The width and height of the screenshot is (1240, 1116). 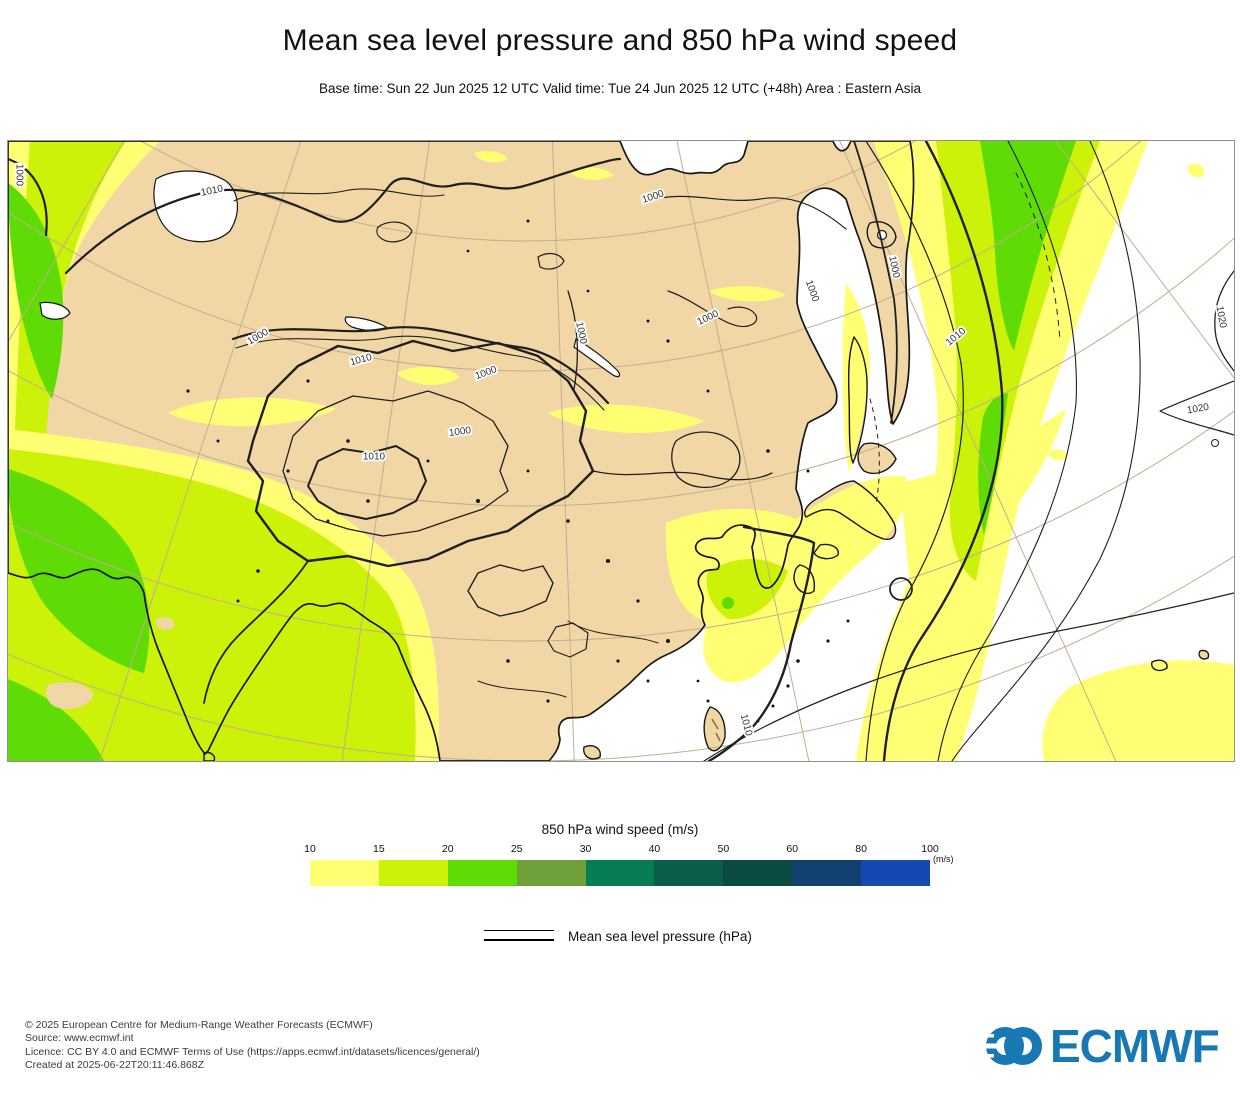 What do you see at coordinates (654, 849) in the screenshot?
I see `colorbar-tick-label: 40` at bounding box center [654, 849].